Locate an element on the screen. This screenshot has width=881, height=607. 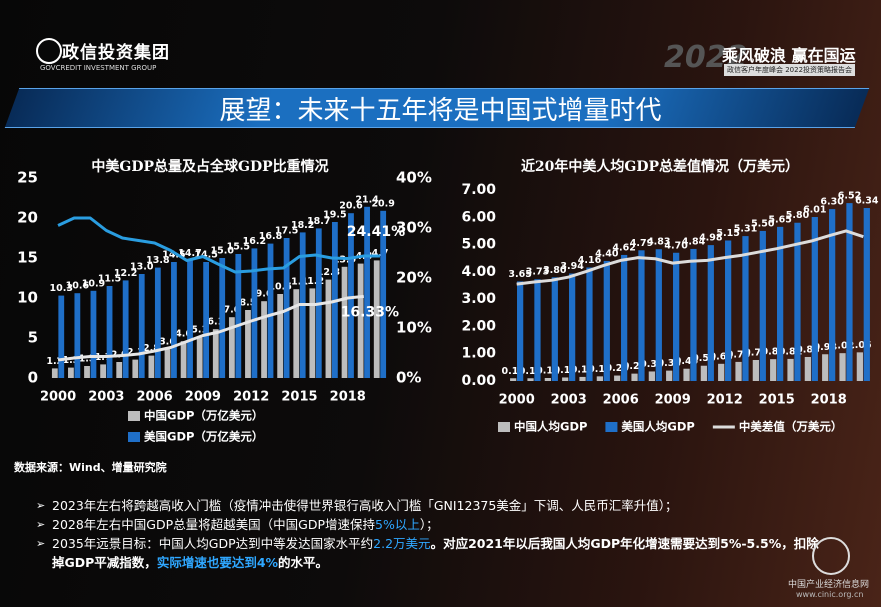
data-label: 0.81 is located at coordinates (790, 351).